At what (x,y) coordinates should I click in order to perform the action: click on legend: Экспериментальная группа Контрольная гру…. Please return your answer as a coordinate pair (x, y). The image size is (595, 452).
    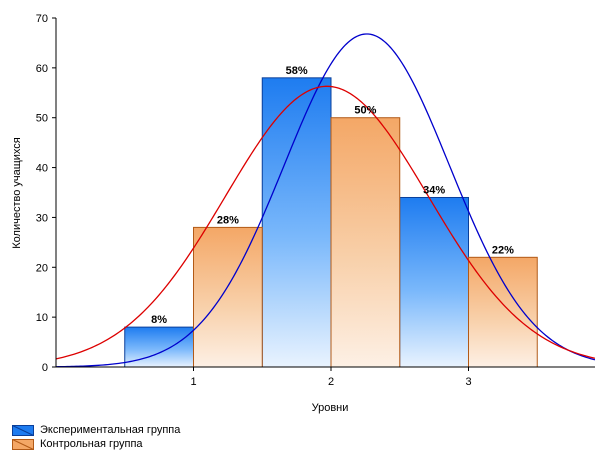
    Looking at the image, I should click on (96, 437).